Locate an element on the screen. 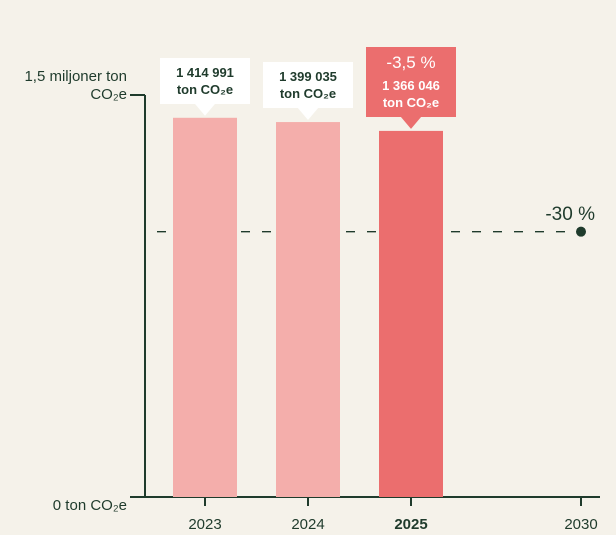 The image size is (616, 535). y-tick-label: 0 ton CO₂e is located at coordinates (89, 505).